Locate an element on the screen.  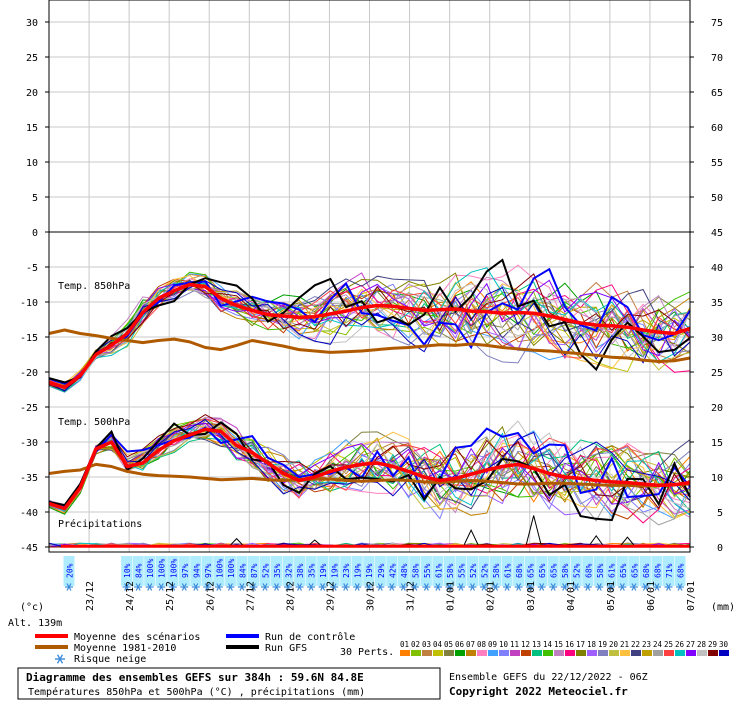
snow-risk-value: 19% is located at coordinates (335, 570).